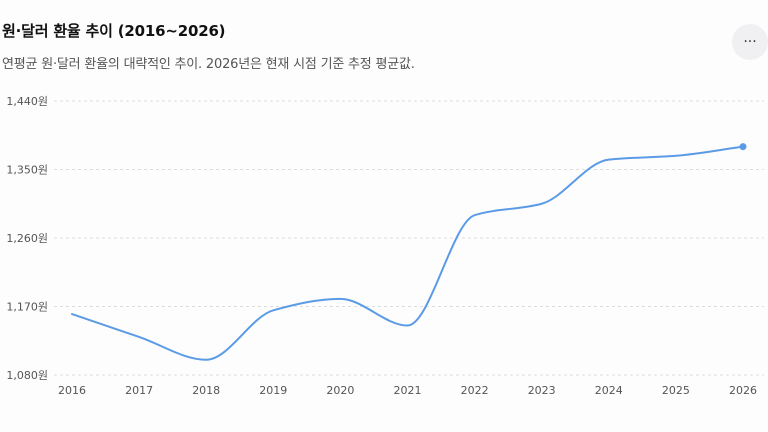 Image resolution: width=768 pixels, height=432 pixels. What do you see at coordinates (206, 390) in the screenshot?
I see `x-tick-label: 2018` at bounding box center [206, 390].